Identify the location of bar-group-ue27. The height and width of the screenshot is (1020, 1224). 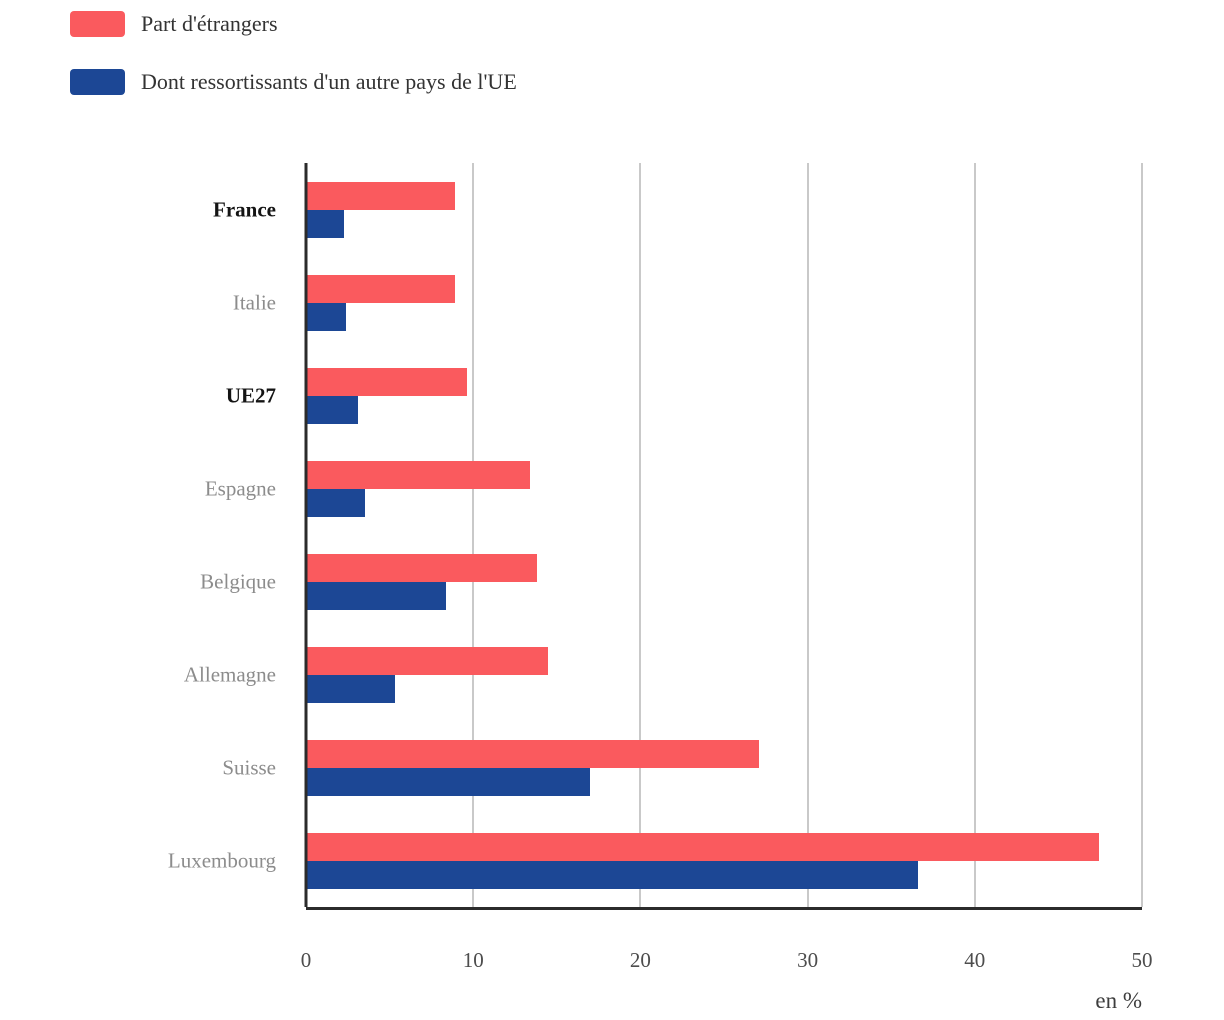
(724, 395).